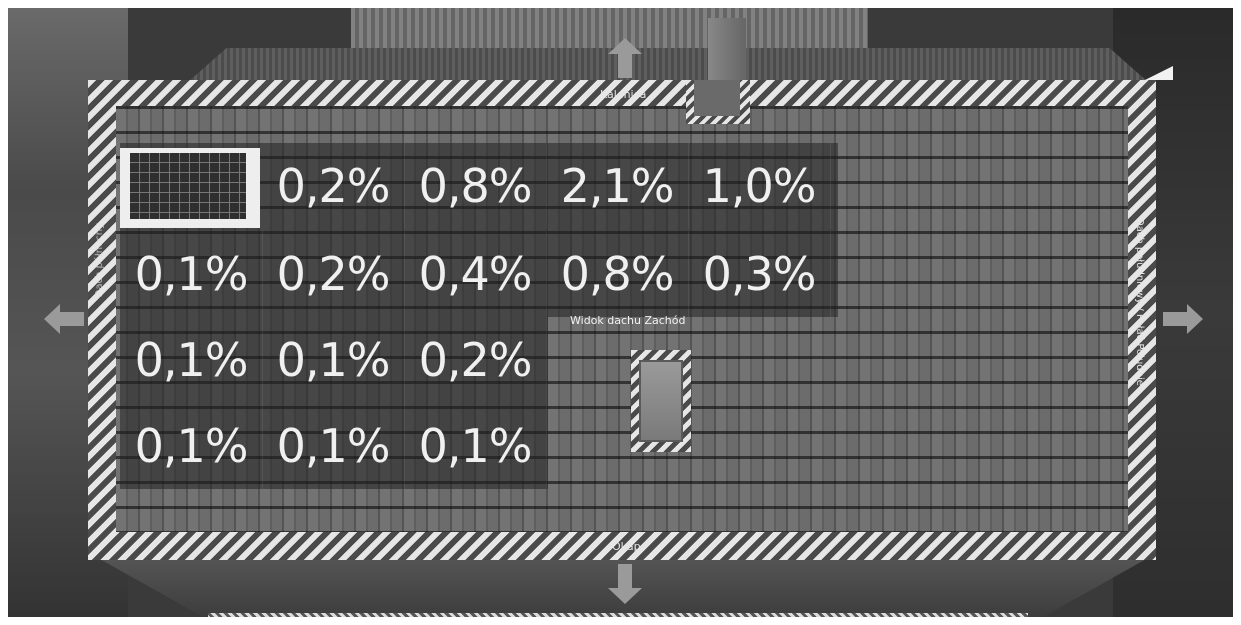  I want to click on shade-cell-r2c5: 0,3%, so click(759, 274).